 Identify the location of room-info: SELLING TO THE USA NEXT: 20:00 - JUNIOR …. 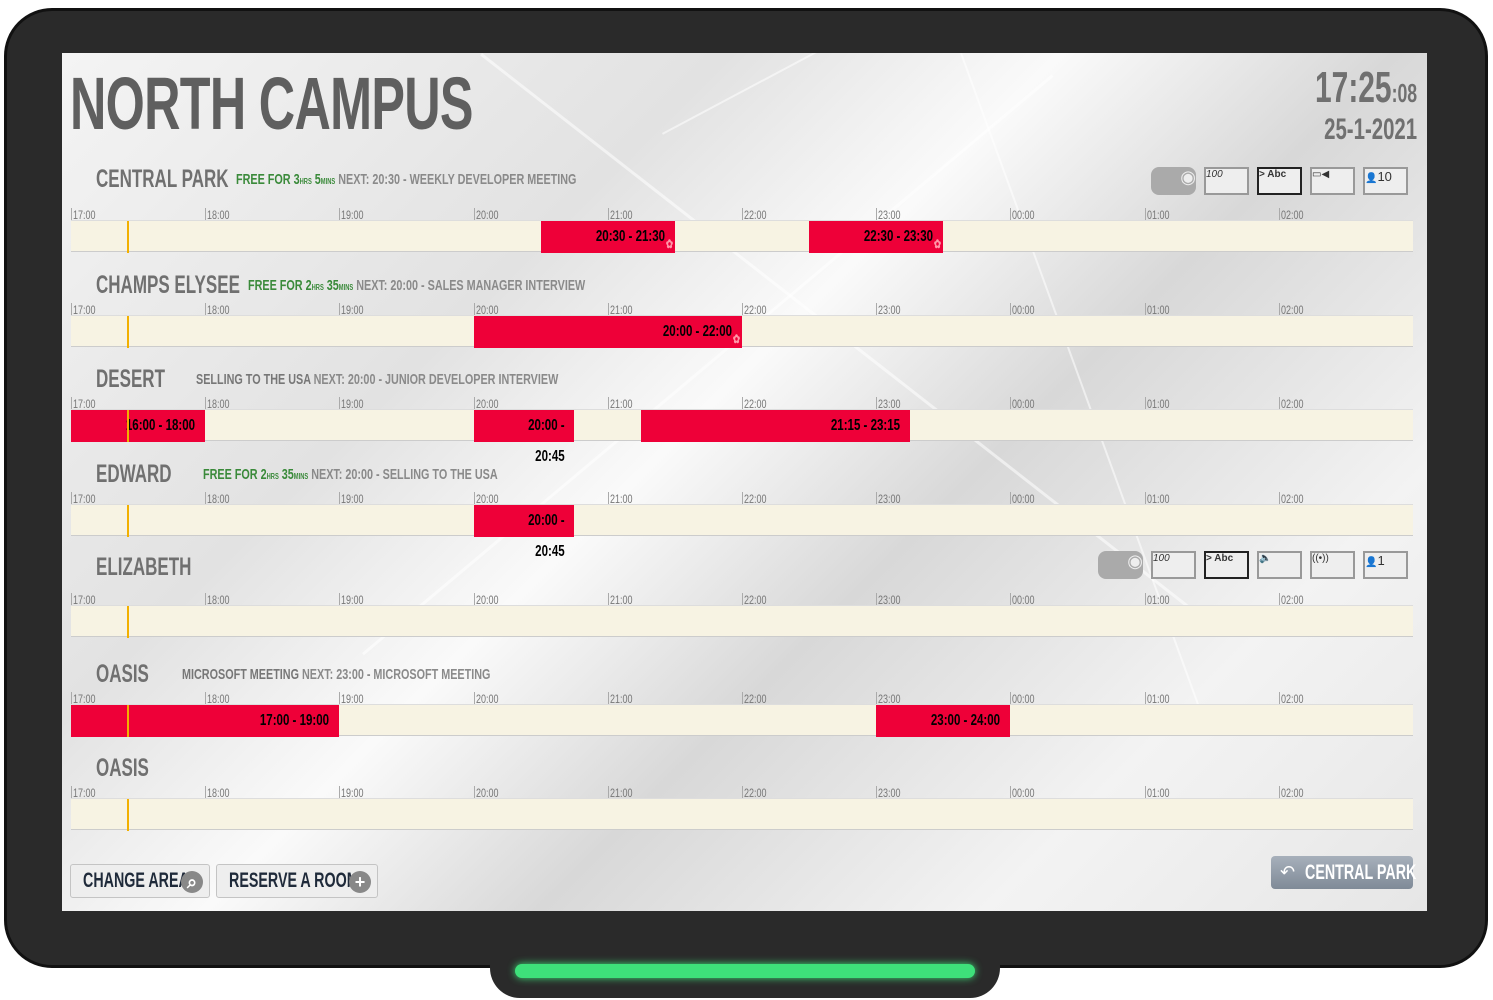
(447, 379).